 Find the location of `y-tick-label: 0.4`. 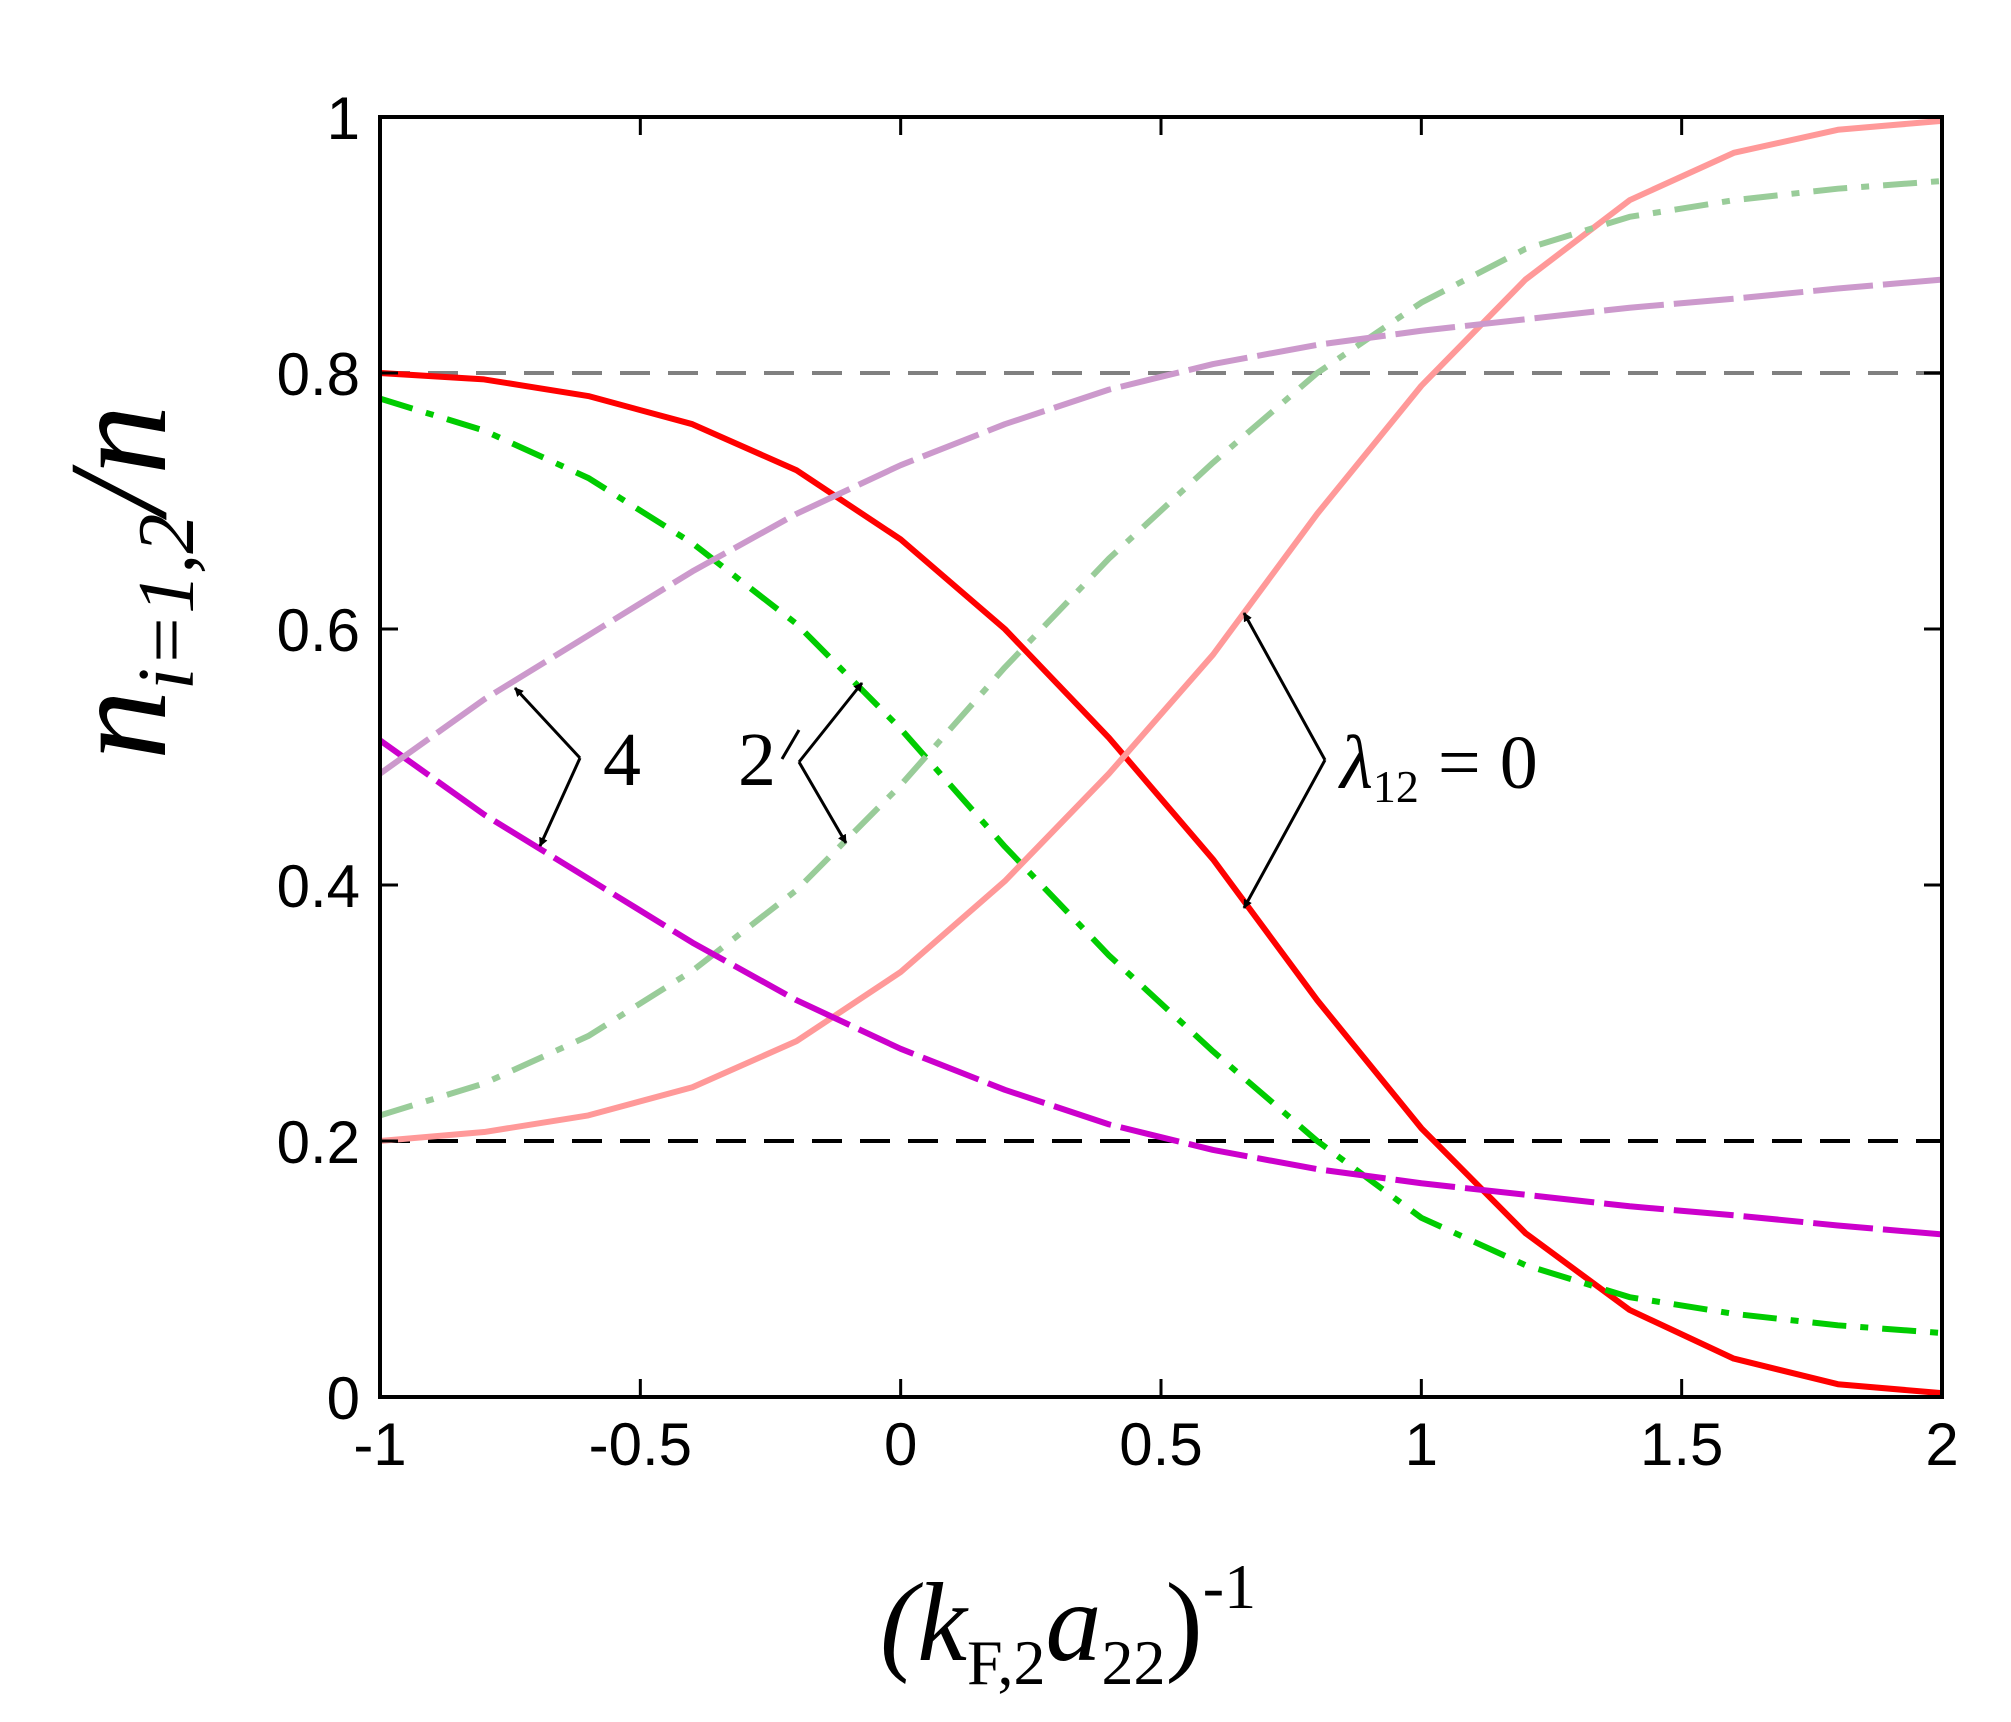

y-tick-label: 0.4 is located at coordinates (318, 886).